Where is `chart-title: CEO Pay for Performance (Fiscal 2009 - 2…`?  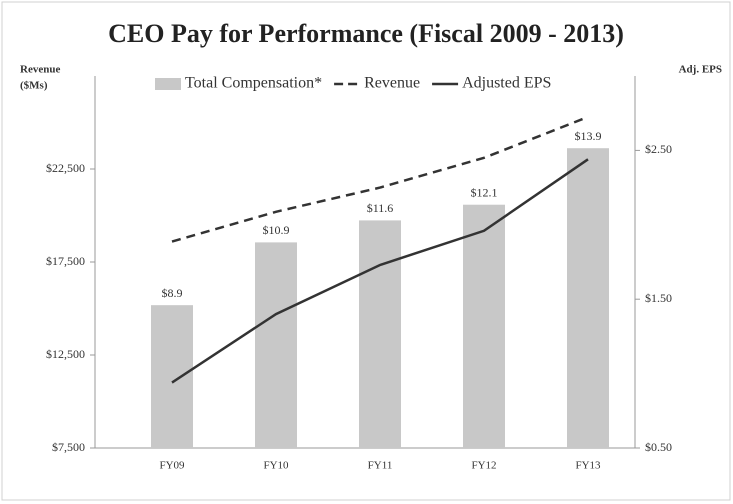
chart-title: CEO Pay for Performance (Fiscal 2009 - 2… is located at coordinates (366, 33).